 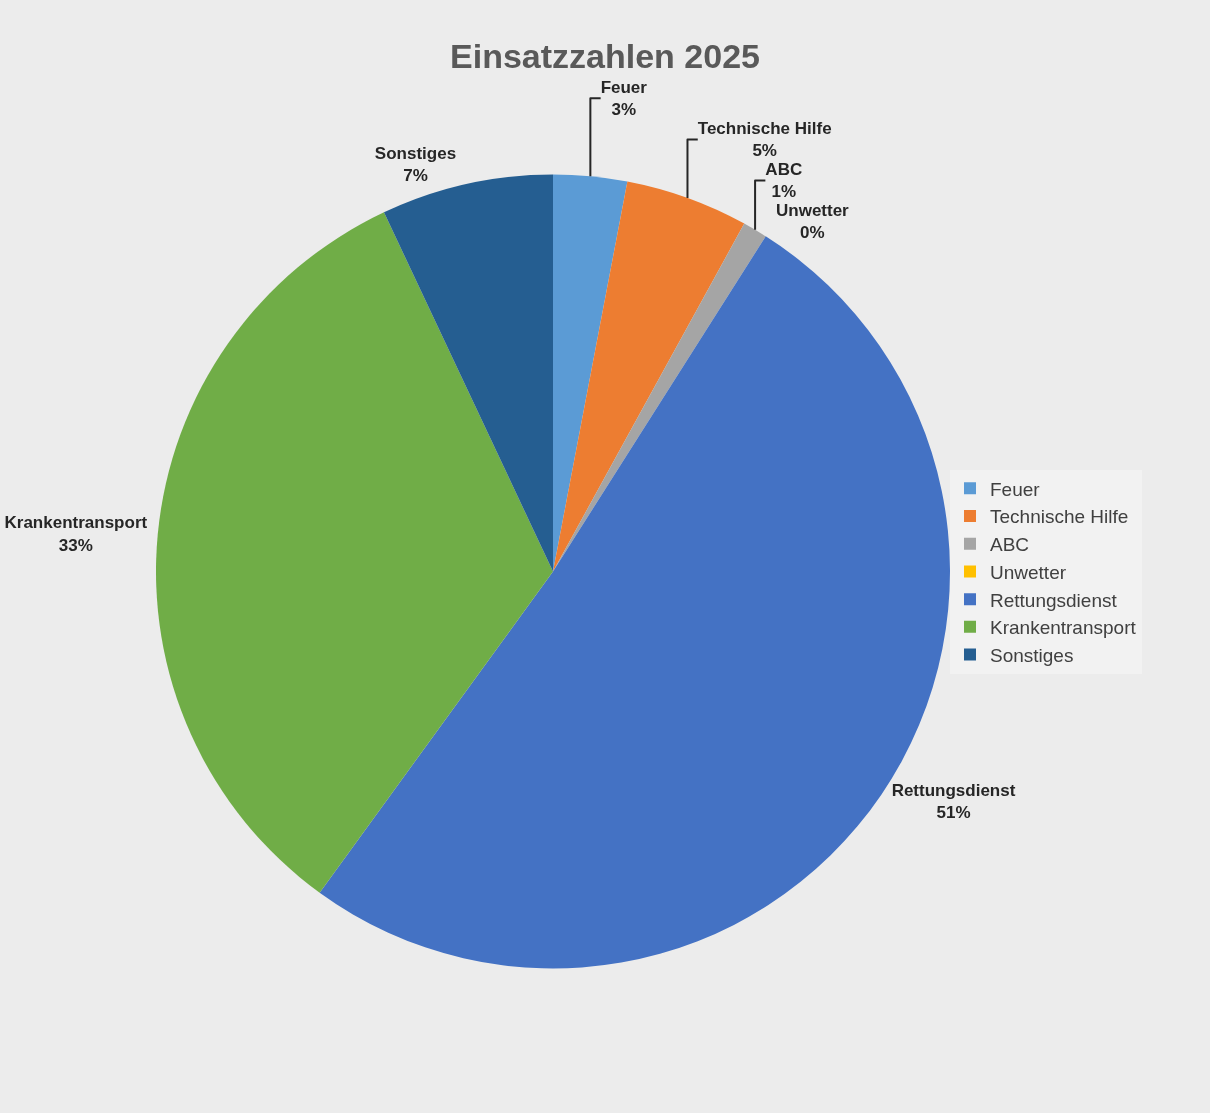 I want to click on data-label: 1%, so click(x=784, y=192).